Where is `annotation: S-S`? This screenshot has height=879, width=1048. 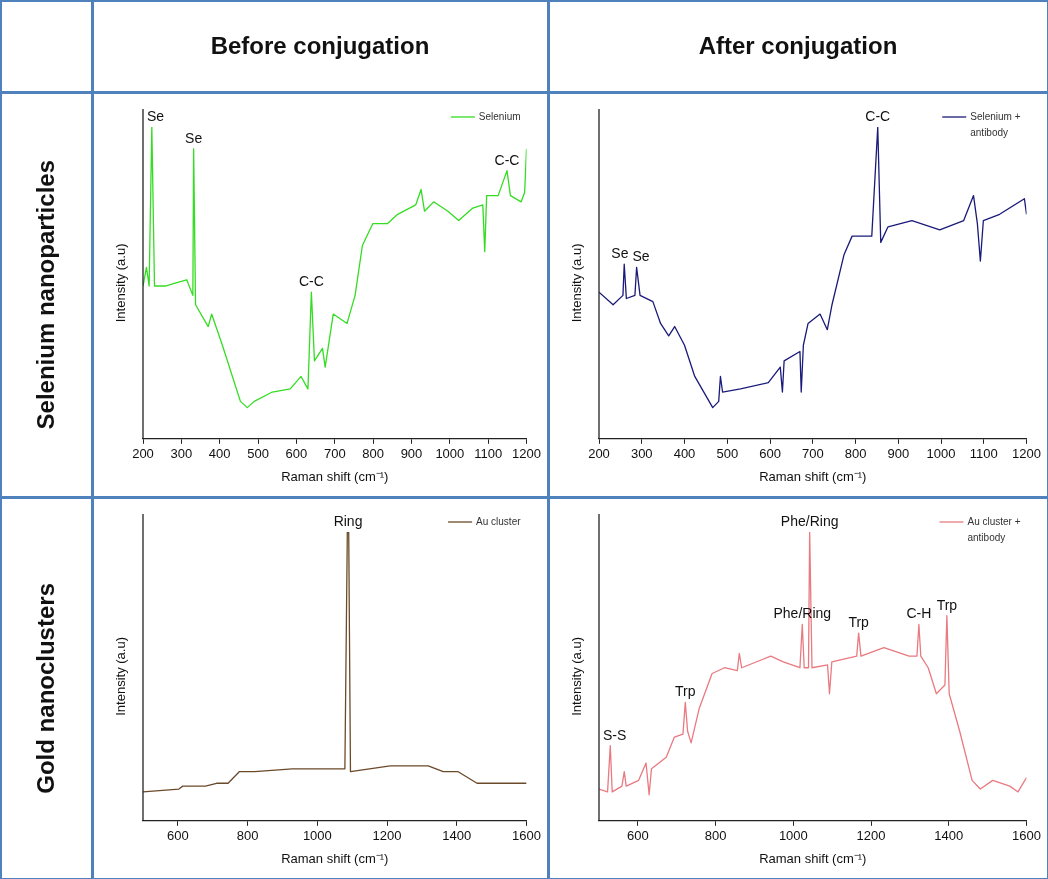 annotation: S-S is located at coordinates (614, 734).